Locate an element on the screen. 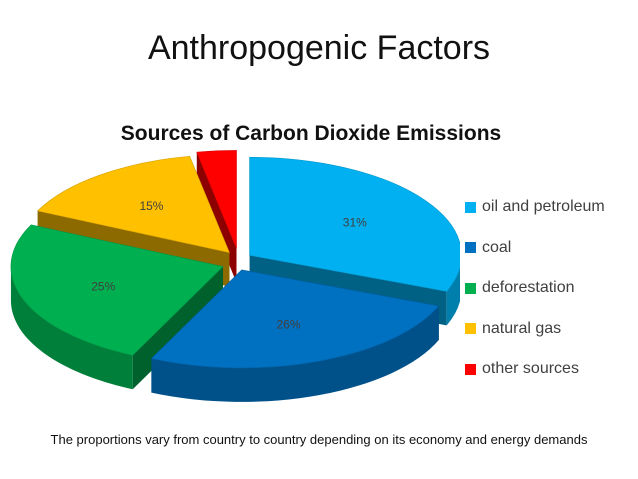  pie-data-label-1: 26% is located at coordinates (288, 325).